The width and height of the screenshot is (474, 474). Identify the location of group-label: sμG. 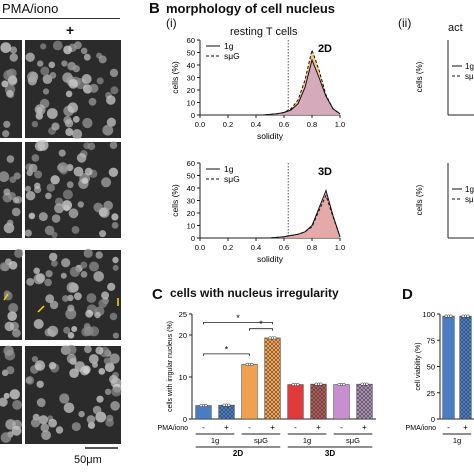
(353, 440).